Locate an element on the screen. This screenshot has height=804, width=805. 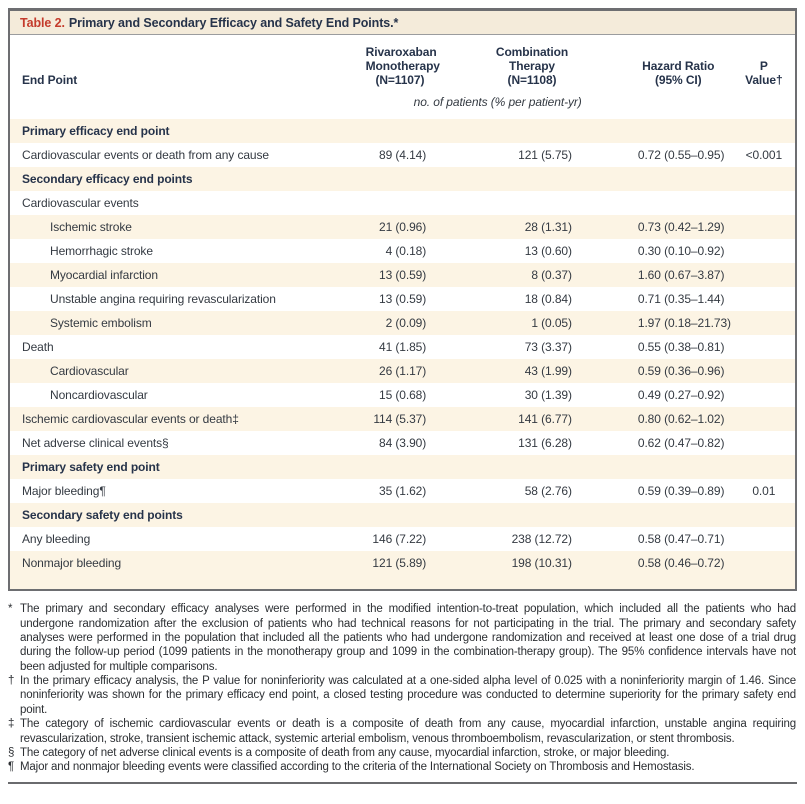
rivaroxaban-value: 15 (0.68) is located at coordinates (403, 395).